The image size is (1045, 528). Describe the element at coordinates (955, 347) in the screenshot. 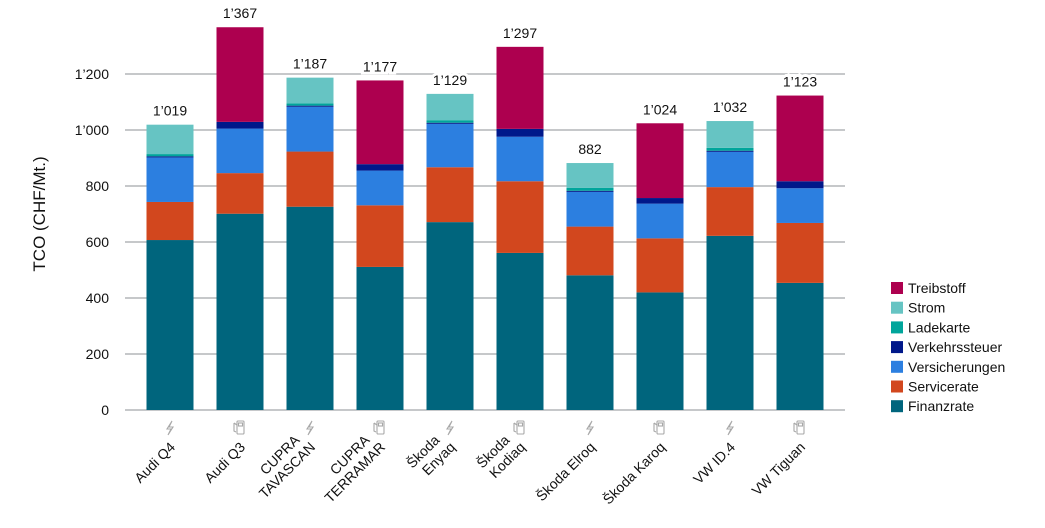

I see `legend-label: Verkehrssteuer` at that location.